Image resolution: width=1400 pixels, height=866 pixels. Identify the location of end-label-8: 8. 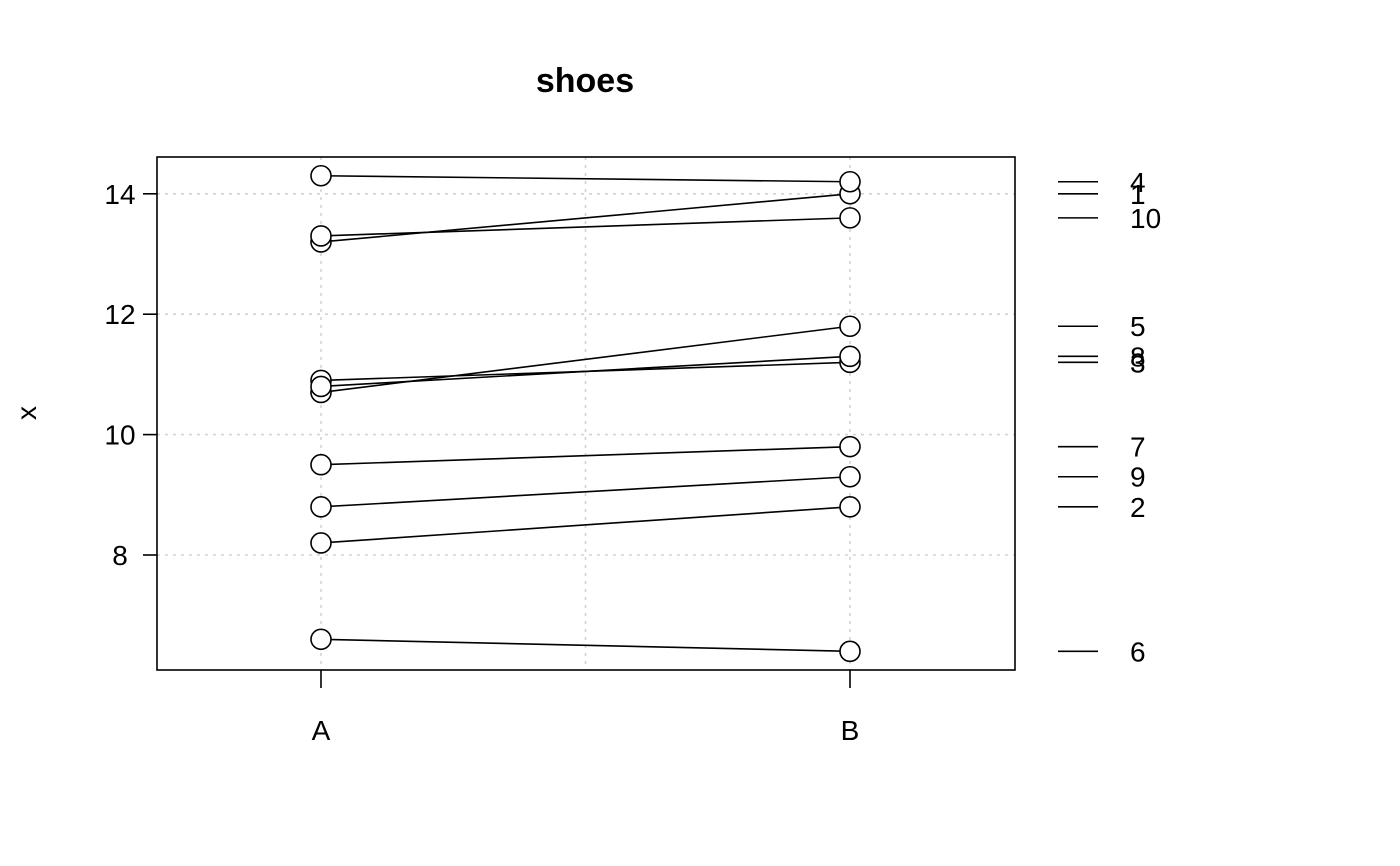
(1138, 356).